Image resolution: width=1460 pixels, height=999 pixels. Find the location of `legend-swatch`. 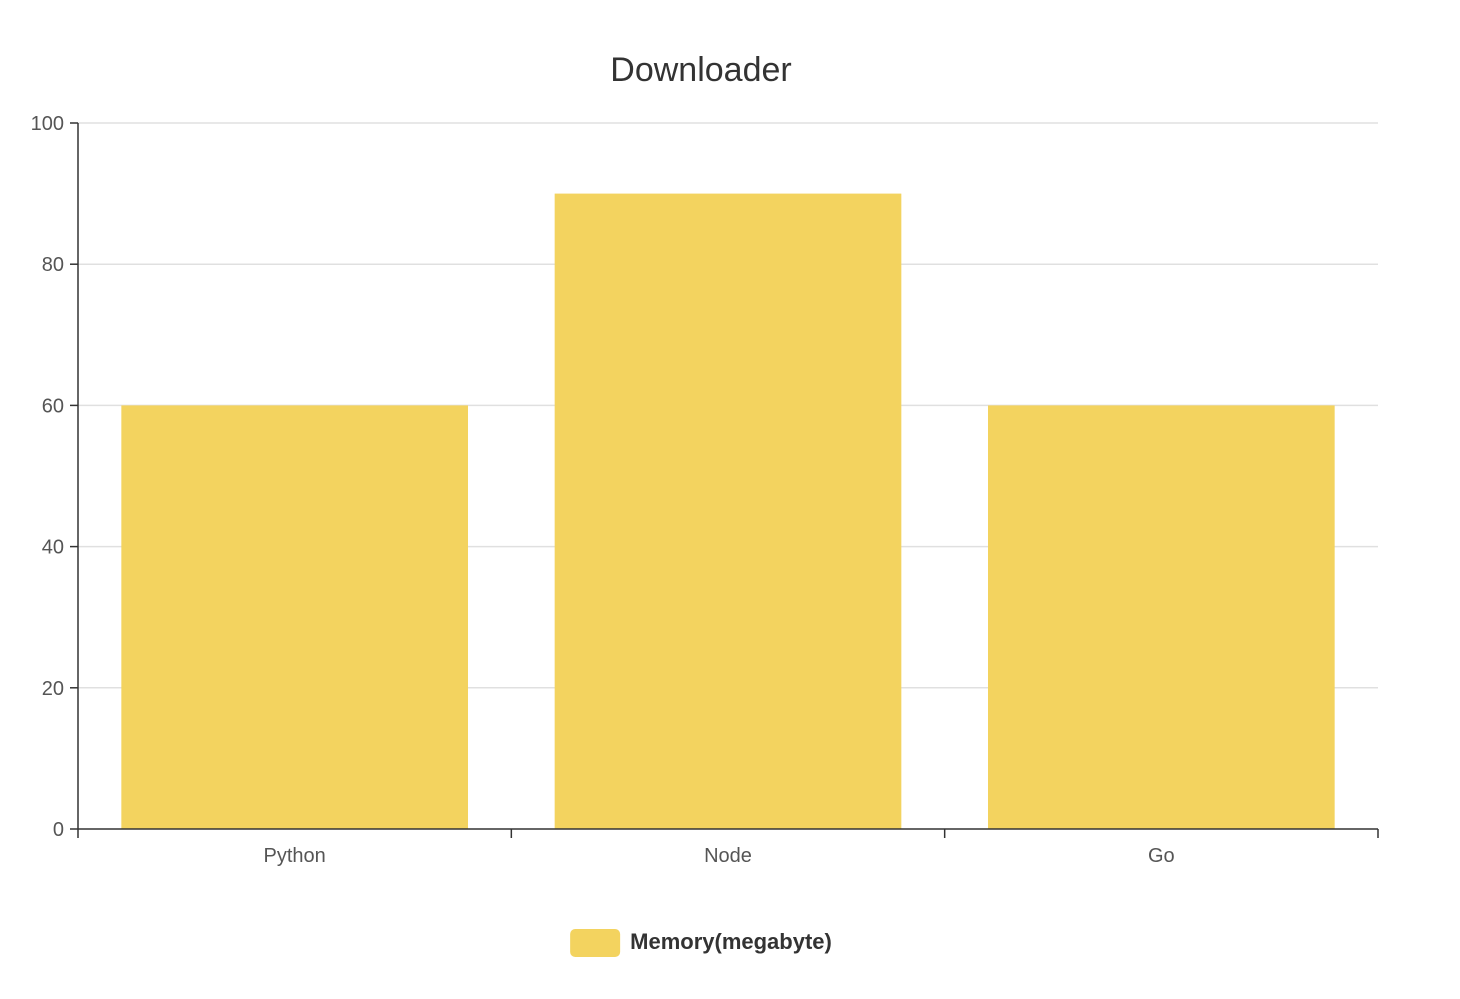

legend-swatch is located at coordinates (595, 943).